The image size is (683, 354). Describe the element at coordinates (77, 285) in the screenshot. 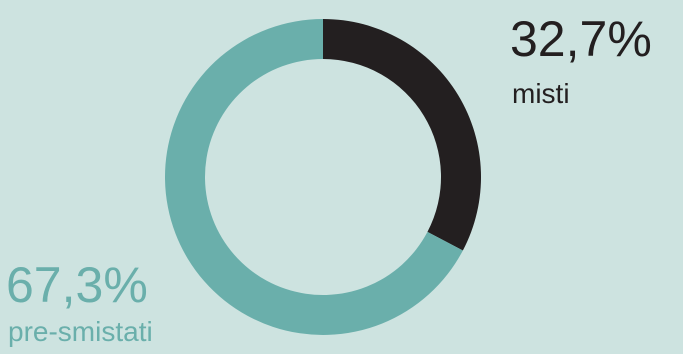

I see `pre-smistati-percent-label: 67,3%` at that location.